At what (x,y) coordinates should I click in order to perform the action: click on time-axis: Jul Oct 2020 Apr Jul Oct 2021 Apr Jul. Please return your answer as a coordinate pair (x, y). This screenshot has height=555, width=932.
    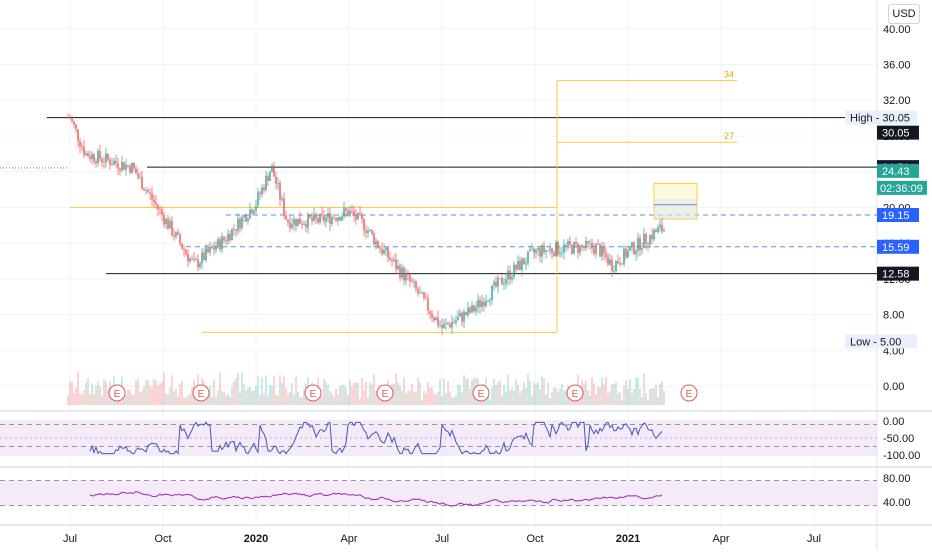
    Looking at the image, I should click on (442, 539).